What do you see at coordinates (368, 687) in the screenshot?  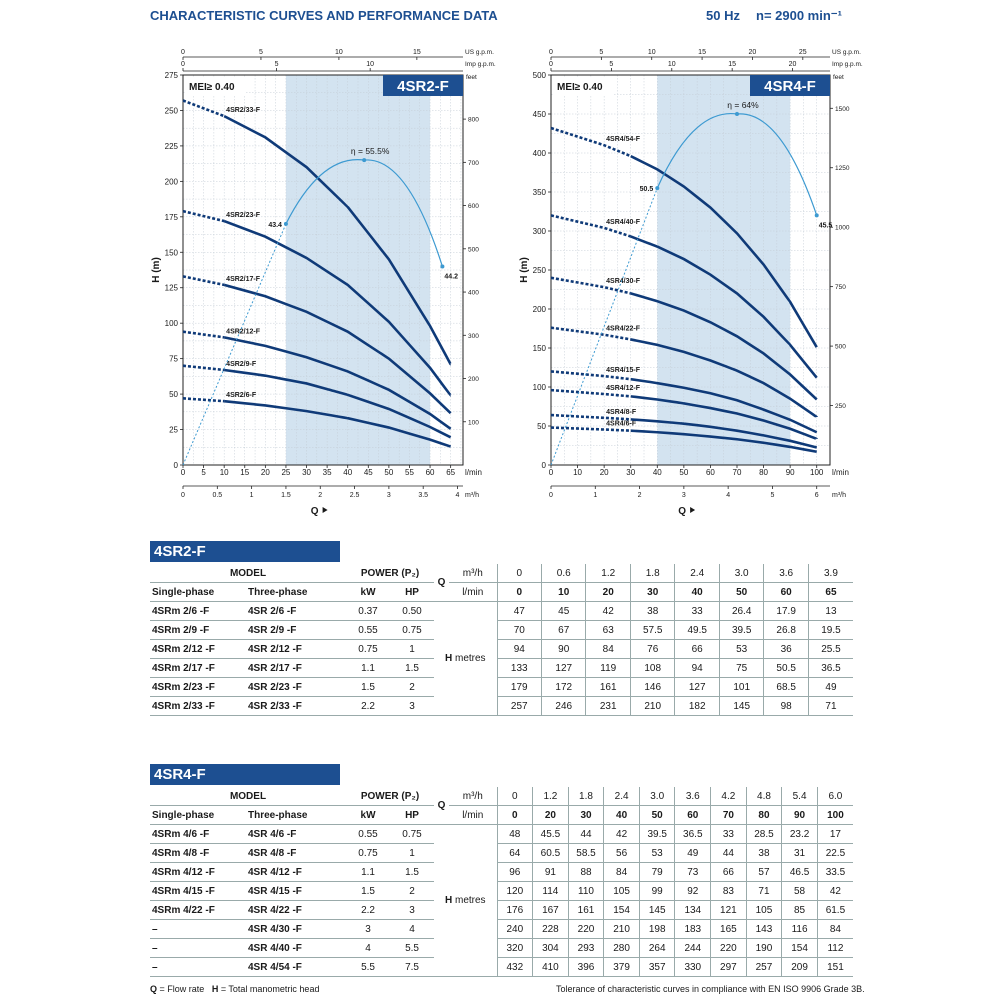 I see `power-kw: 1.5` at bounding box center [368, 687].